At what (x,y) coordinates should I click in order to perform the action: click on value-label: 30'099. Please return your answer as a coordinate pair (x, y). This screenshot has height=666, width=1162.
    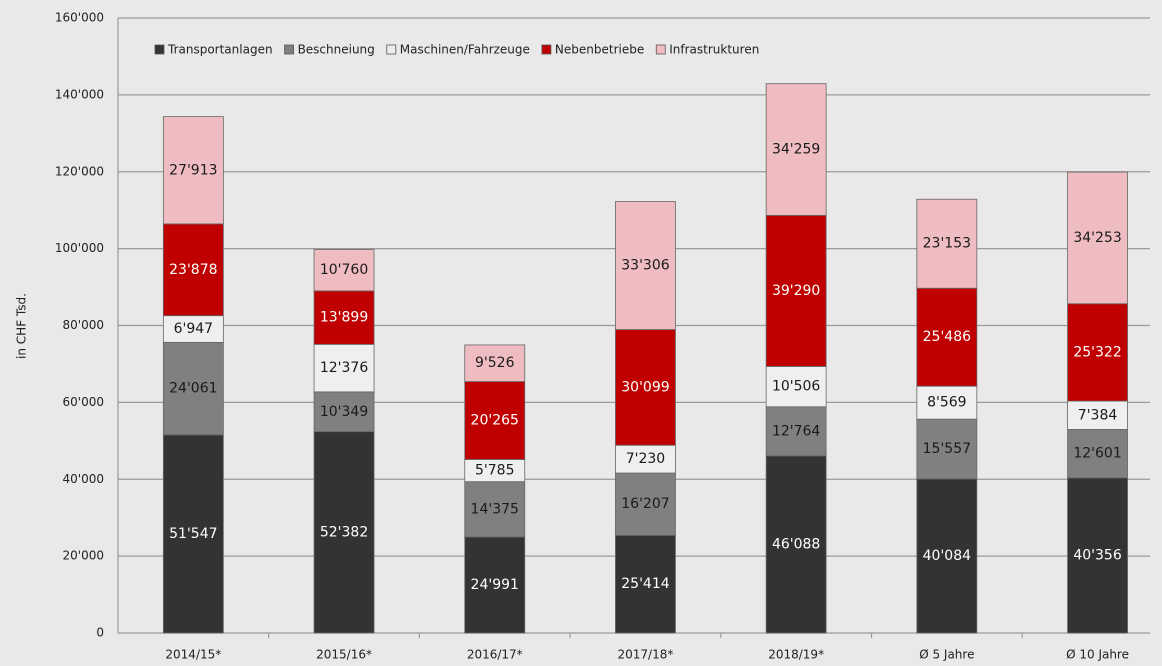
    Looking at the image, I should click on (645, 387).